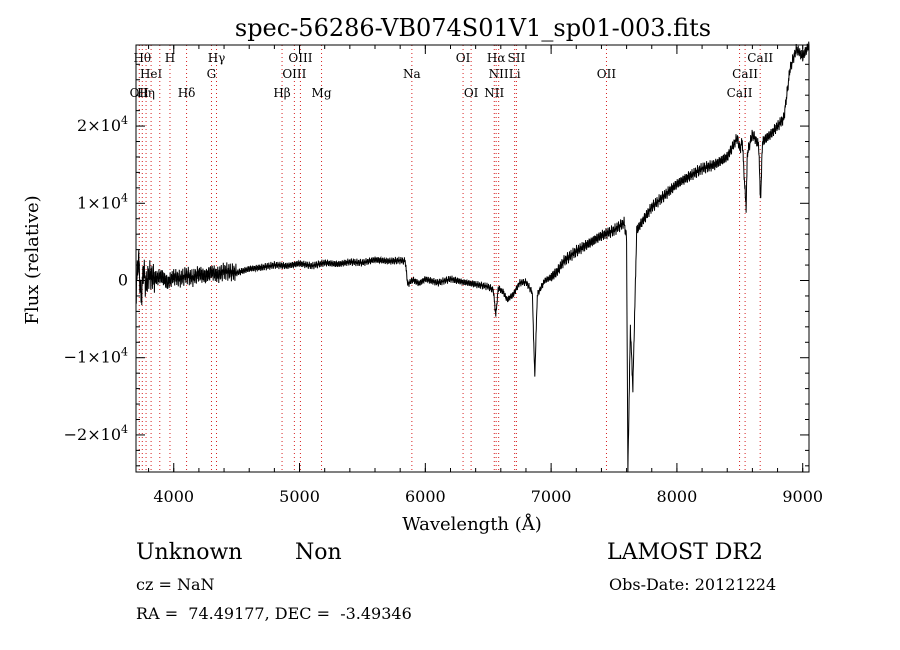 The image size is (900, 650). Describe the element at coordinates (515, 74) in the screenshot. I see `line-label: Li` at that location.